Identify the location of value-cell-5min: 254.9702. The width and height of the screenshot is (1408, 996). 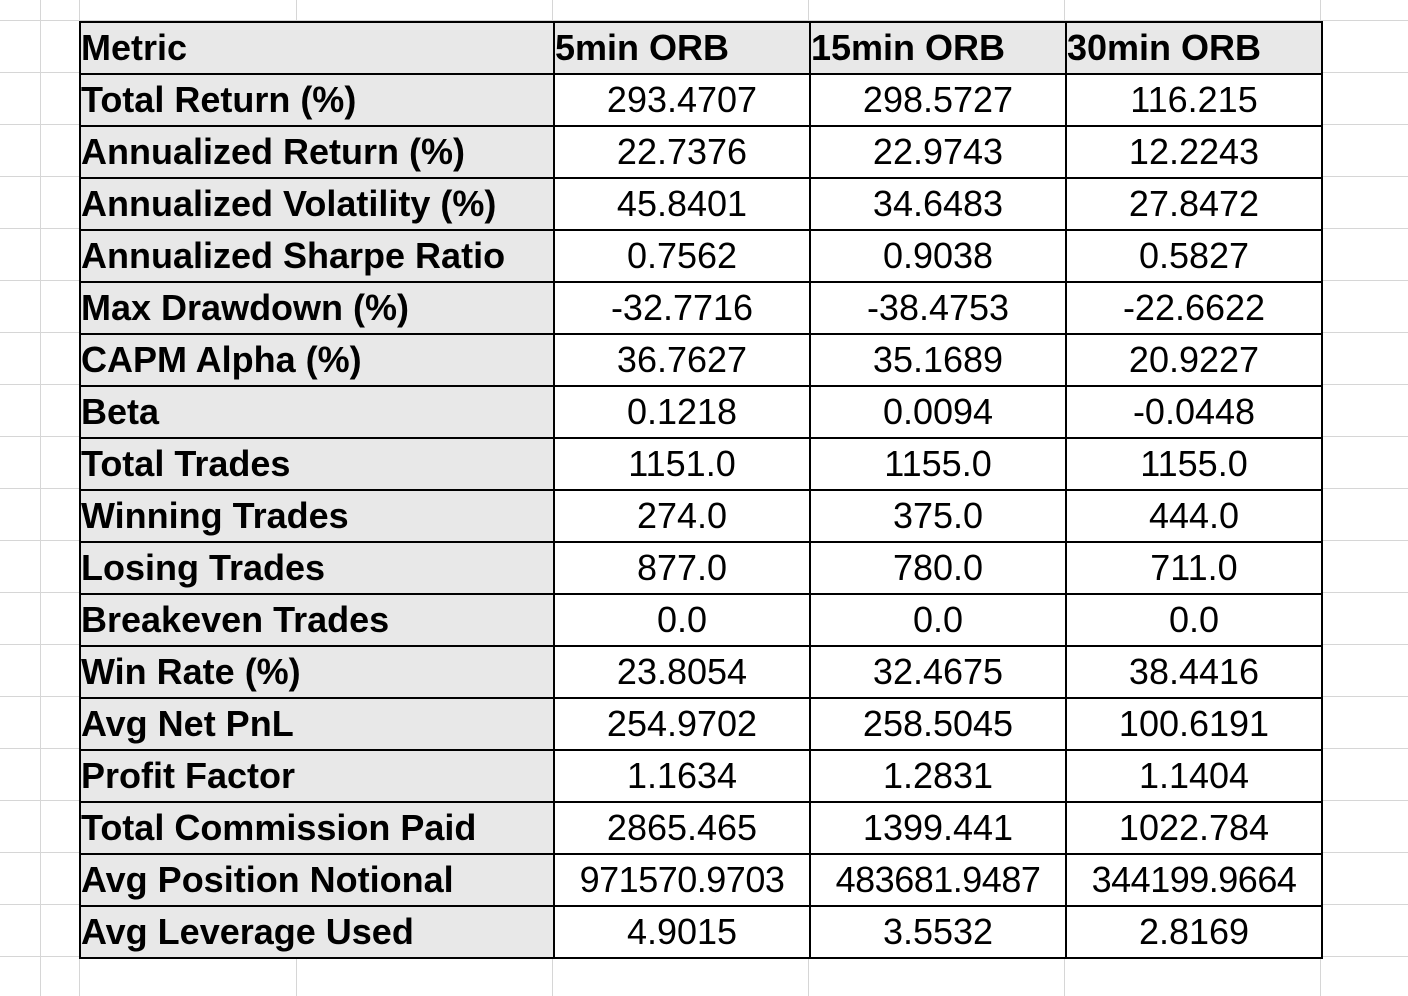
(682, 724).